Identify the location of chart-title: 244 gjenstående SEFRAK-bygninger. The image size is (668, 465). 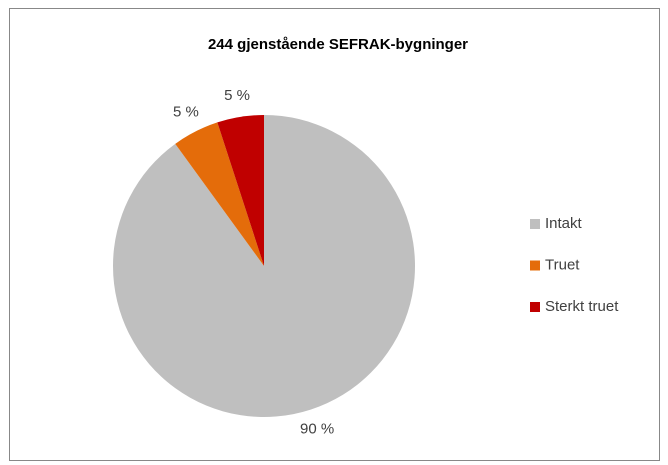
(338, 44).